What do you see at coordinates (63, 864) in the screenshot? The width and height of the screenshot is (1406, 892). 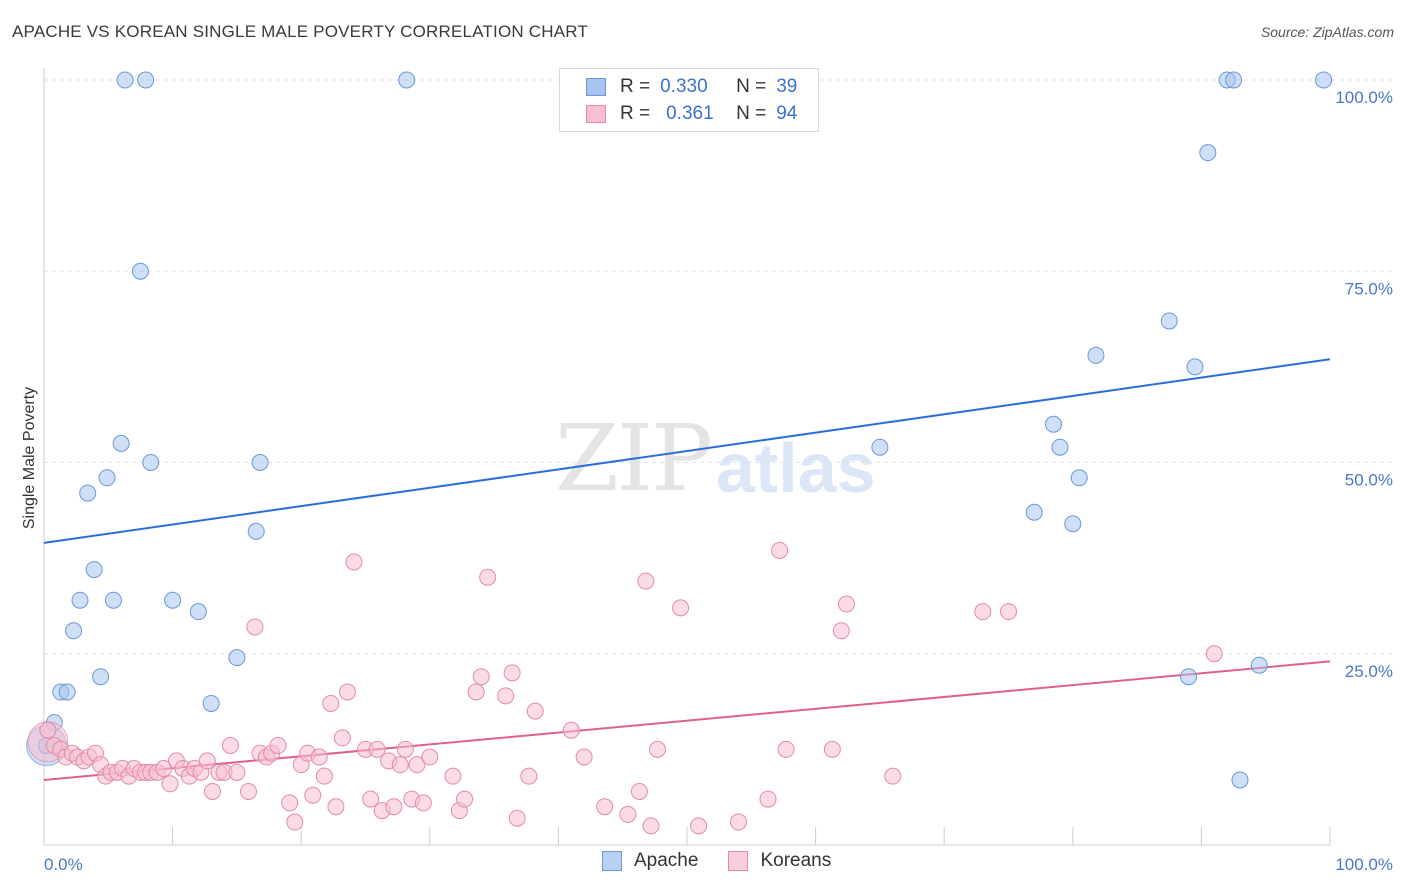 I see `x-tick-label: 0.0%` at bounding box center [63, 864].